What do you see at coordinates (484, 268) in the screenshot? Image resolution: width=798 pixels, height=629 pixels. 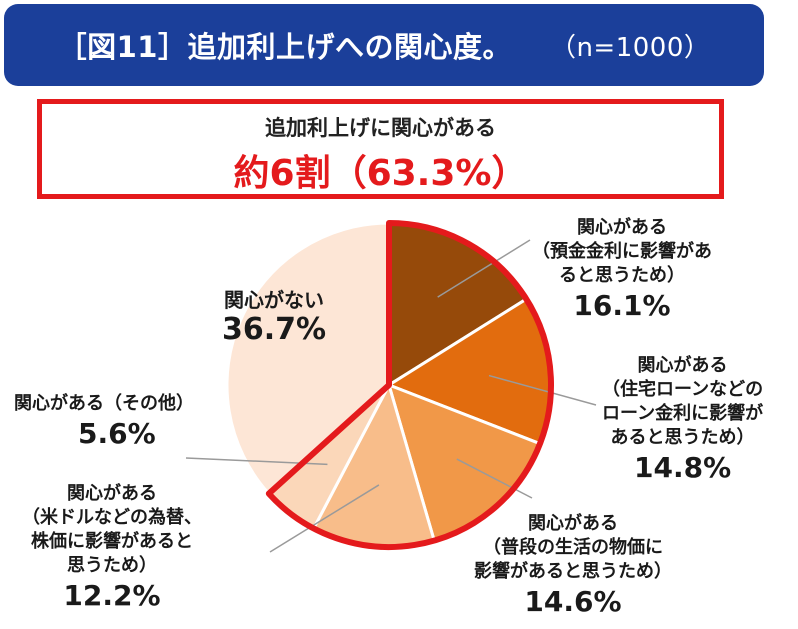 I see `leader-line-deposit-rate` at bounding box center [484, 268].